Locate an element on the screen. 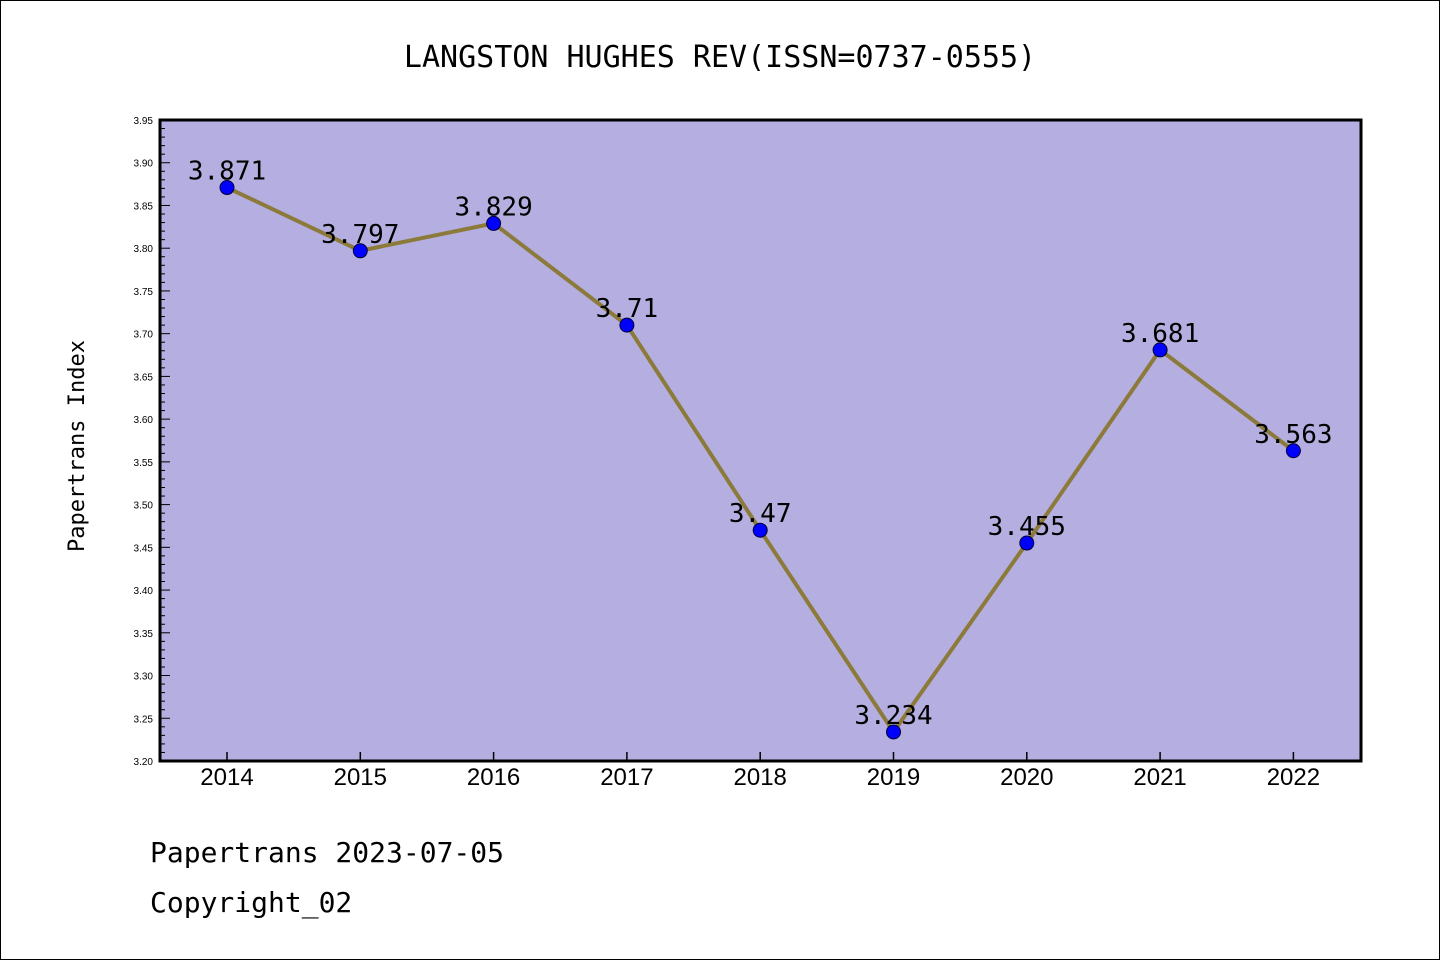 This screenshot has width=1440, height=960. x-tick-label: 2021 is located at coordinates (1159, 777).